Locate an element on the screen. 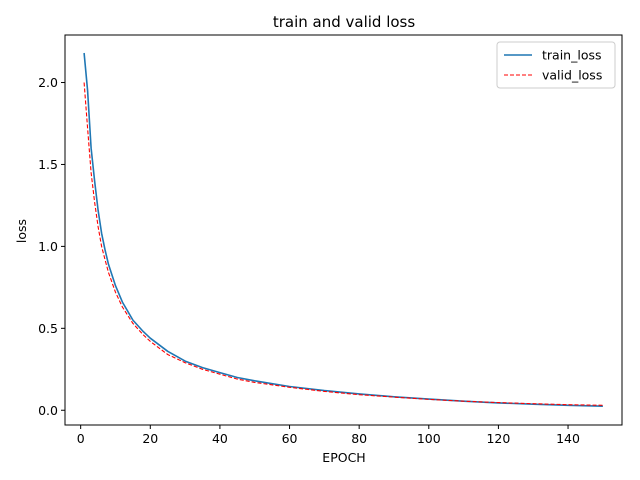 The image size is (640, 480). y-tick-label: 1.0 is located at coordinates (48, 246).